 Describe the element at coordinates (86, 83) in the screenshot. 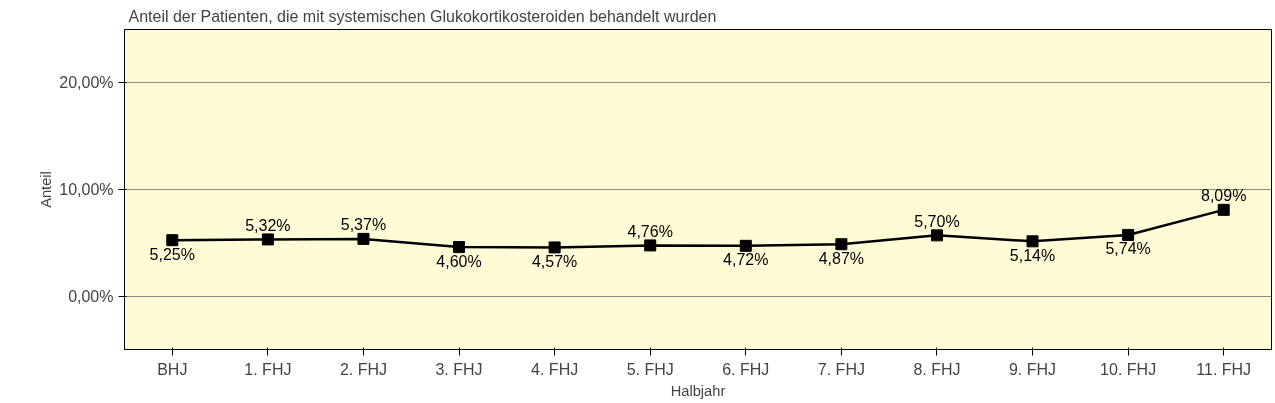

I see `y-tick-label: 20,00%` at that location.